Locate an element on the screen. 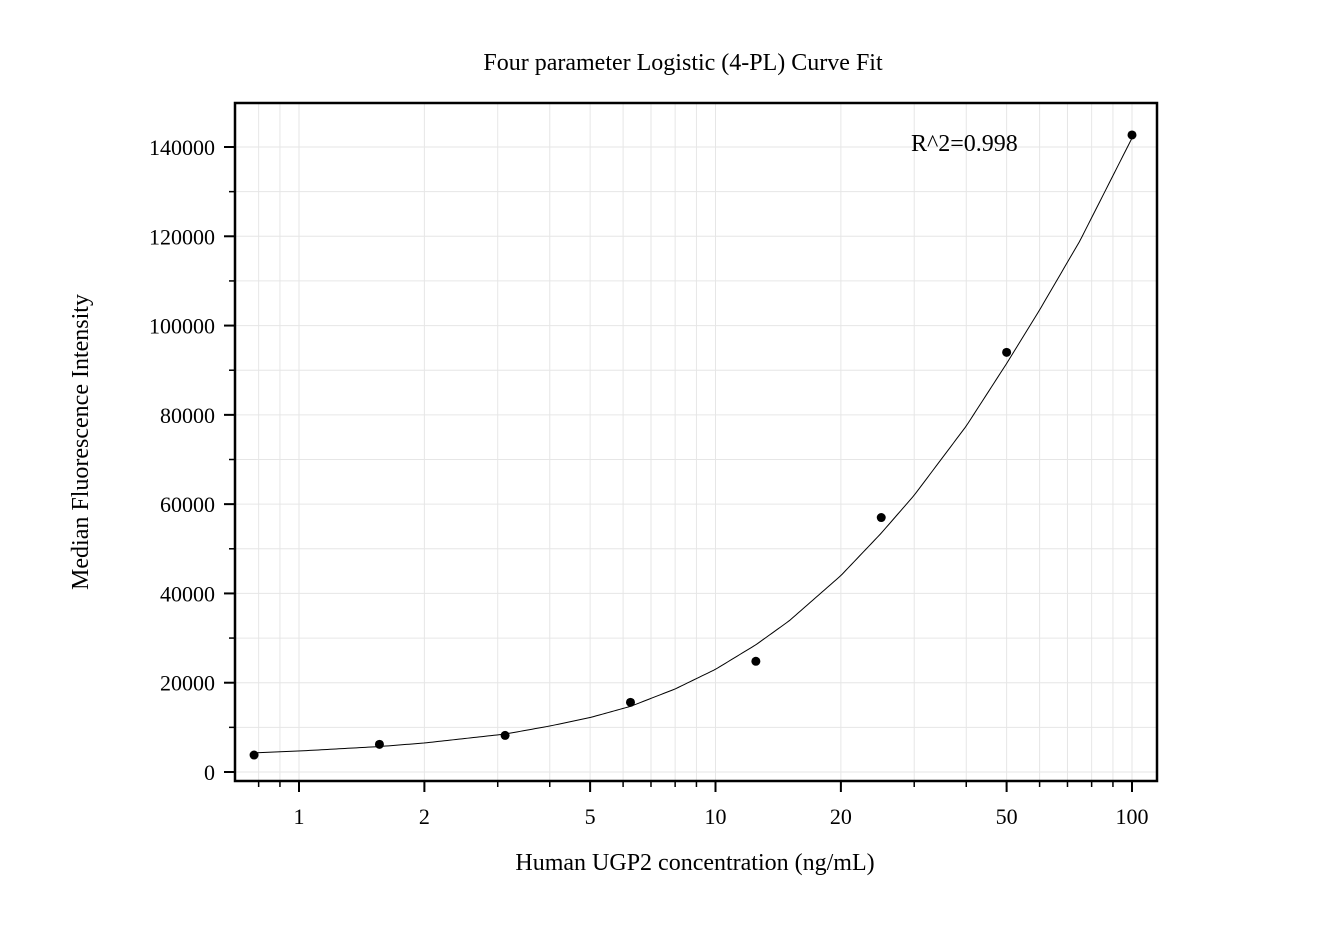 This screenshot has width=1333, height=933. chart-title: Four parameter Logistic (4-PL) Curve Fit is located at coordinates (683, 63).